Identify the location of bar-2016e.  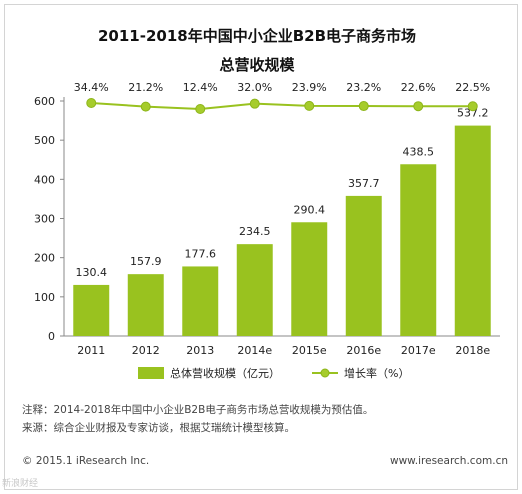
(363, 265).